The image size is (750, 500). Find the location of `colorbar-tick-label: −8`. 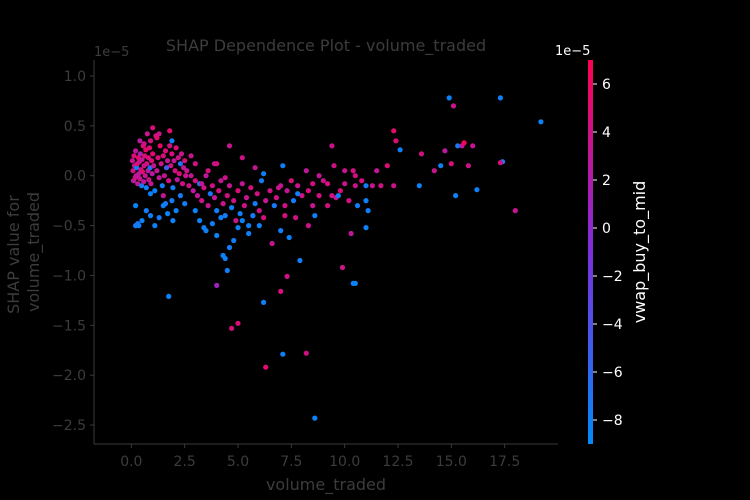

colorbar-tick-label: −8 is located at coordinates (612, 421).